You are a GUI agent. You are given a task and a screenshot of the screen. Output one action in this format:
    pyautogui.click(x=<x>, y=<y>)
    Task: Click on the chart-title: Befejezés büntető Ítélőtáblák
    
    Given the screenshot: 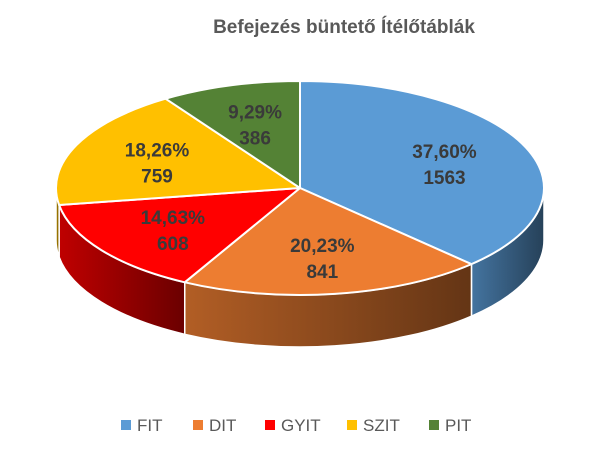 What is the action you would take?
    pyautogui.click(x=344, y=27)
    